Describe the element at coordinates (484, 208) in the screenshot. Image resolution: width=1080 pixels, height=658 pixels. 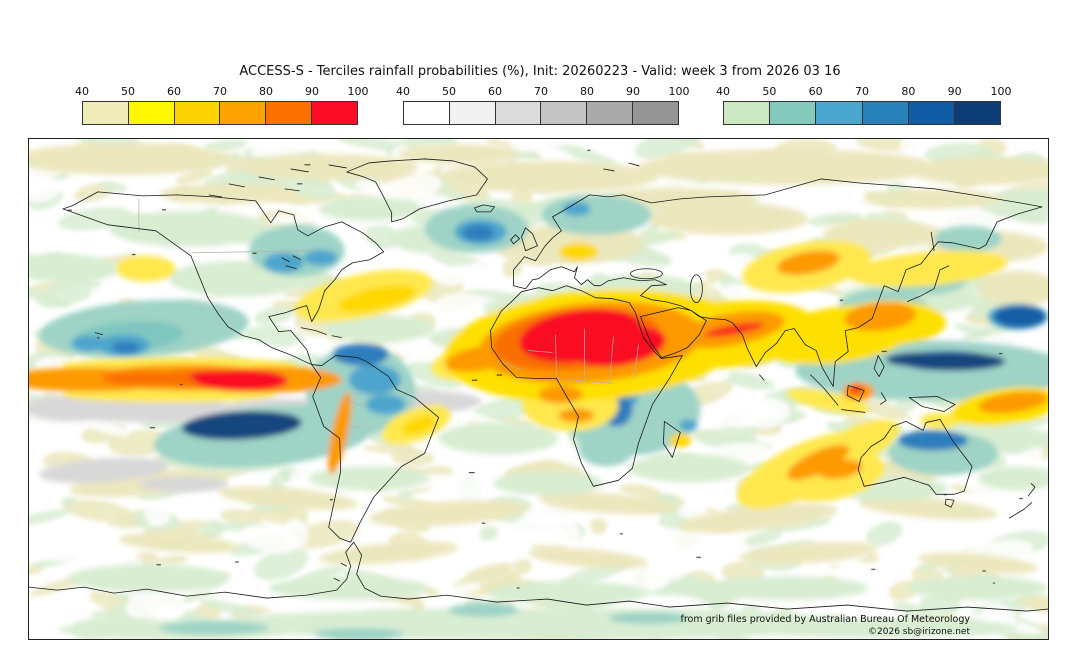
I see `coastline-iceland` at that location.